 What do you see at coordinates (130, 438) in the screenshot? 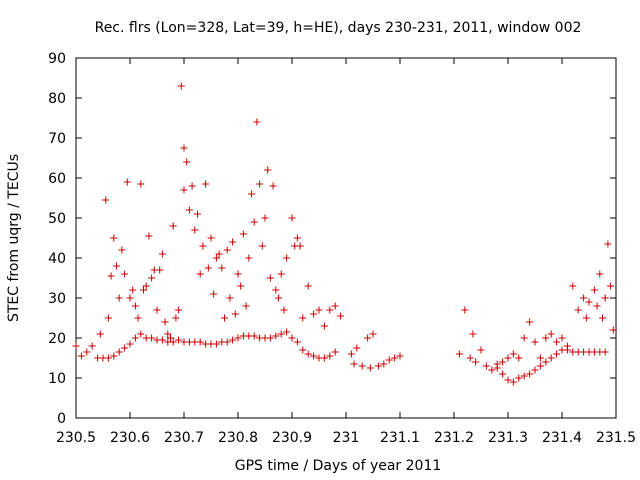
I see `x-tick-label: 230.6` at bounding box center [130, 438].